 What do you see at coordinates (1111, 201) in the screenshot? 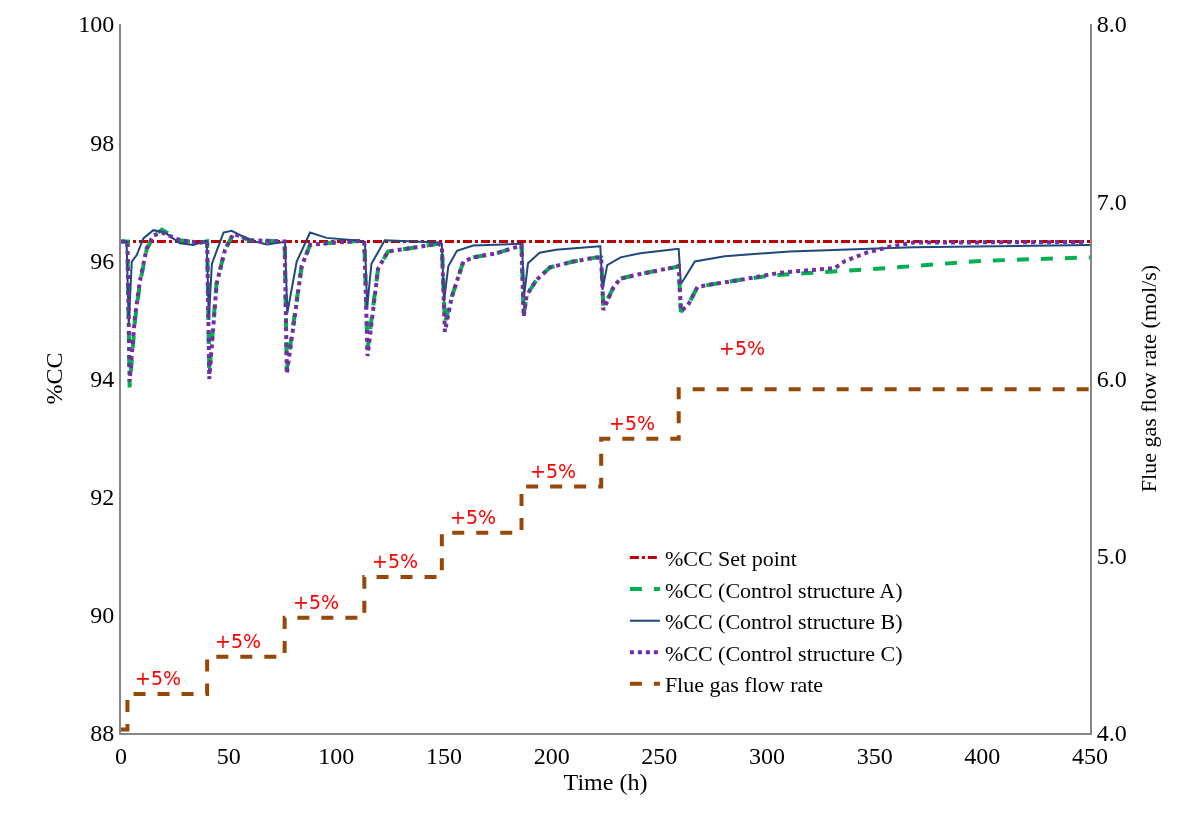
I see `y2-tick-label: 7.0` at bounding box center [1111, 201].